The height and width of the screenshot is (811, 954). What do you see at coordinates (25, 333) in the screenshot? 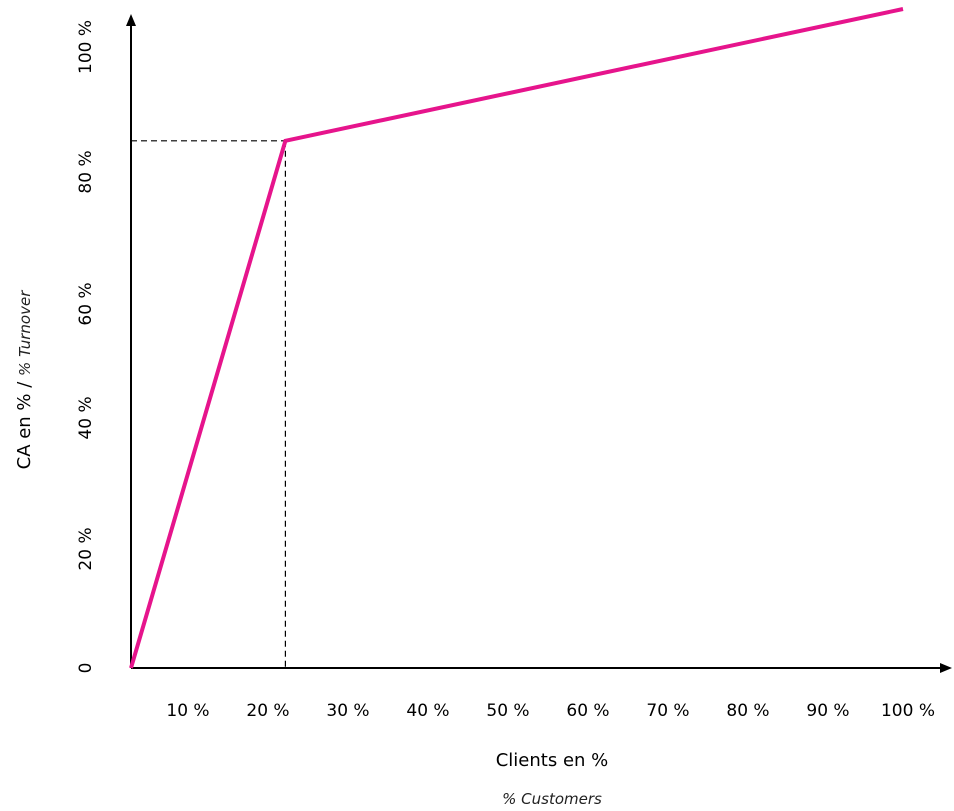
I see `y-axis-title-sub: % Turnover` at bounding box center [25, 333].